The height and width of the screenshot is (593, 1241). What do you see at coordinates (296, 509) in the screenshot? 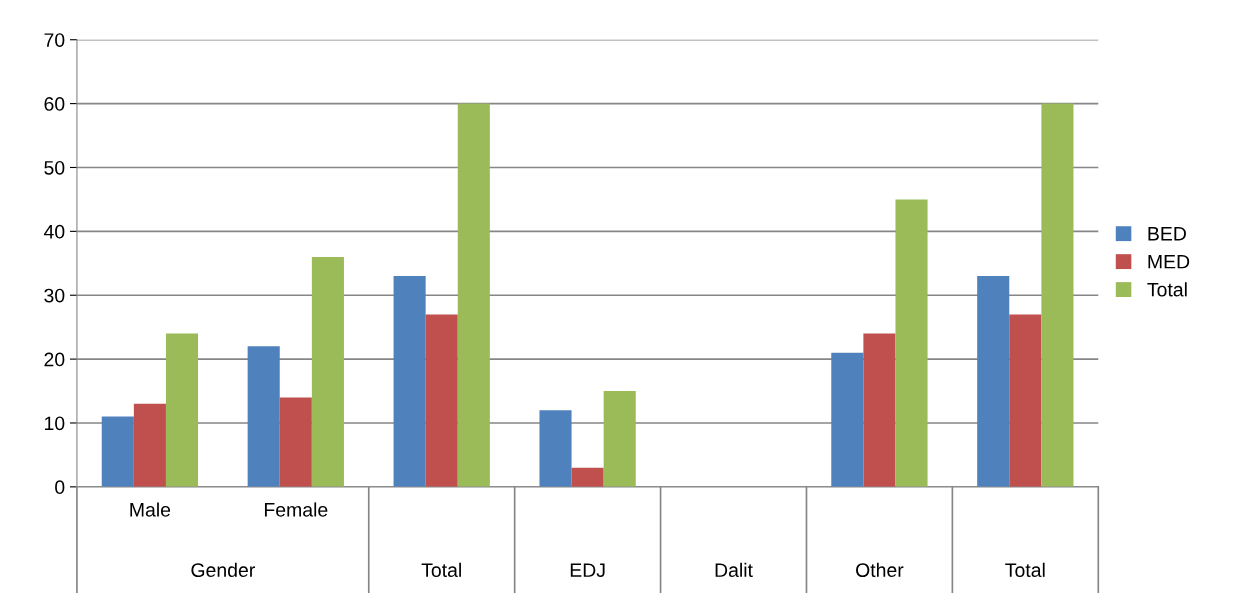
I see `x-tick-label: Female` at bounding box center [296, 509].